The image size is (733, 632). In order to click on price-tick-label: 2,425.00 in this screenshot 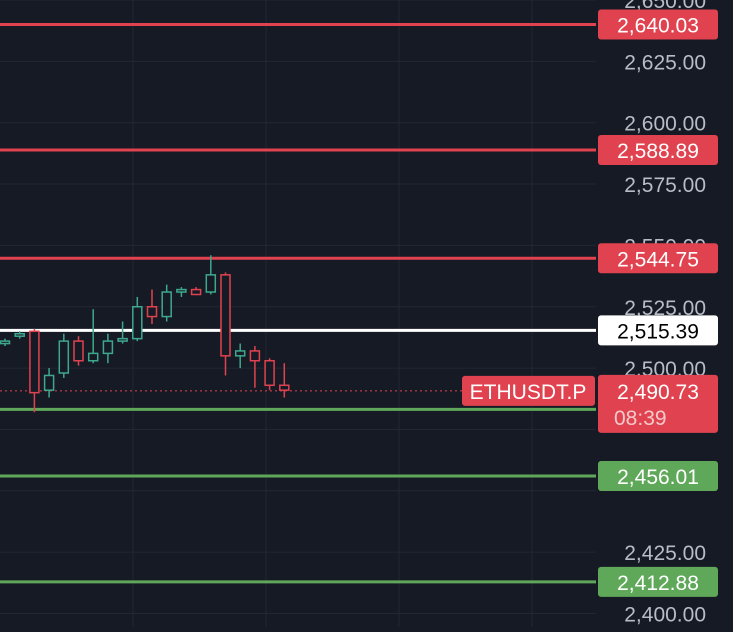, I will do `click(665, 553)`.